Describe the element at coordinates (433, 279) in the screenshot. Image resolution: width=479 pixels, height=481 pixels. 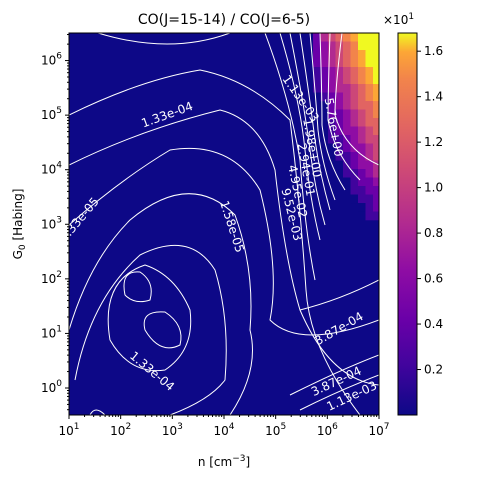
I see `colorbar-tick-label: 0.6` at that location.